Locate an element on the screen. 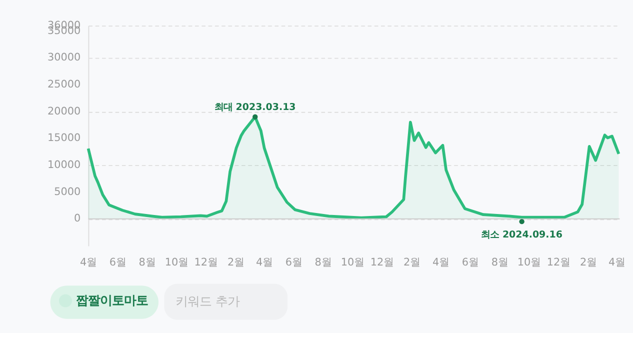 The width and height of the screenshot is (633, 346). y-tick-label: 25000 is located at coordinates (64, 84).